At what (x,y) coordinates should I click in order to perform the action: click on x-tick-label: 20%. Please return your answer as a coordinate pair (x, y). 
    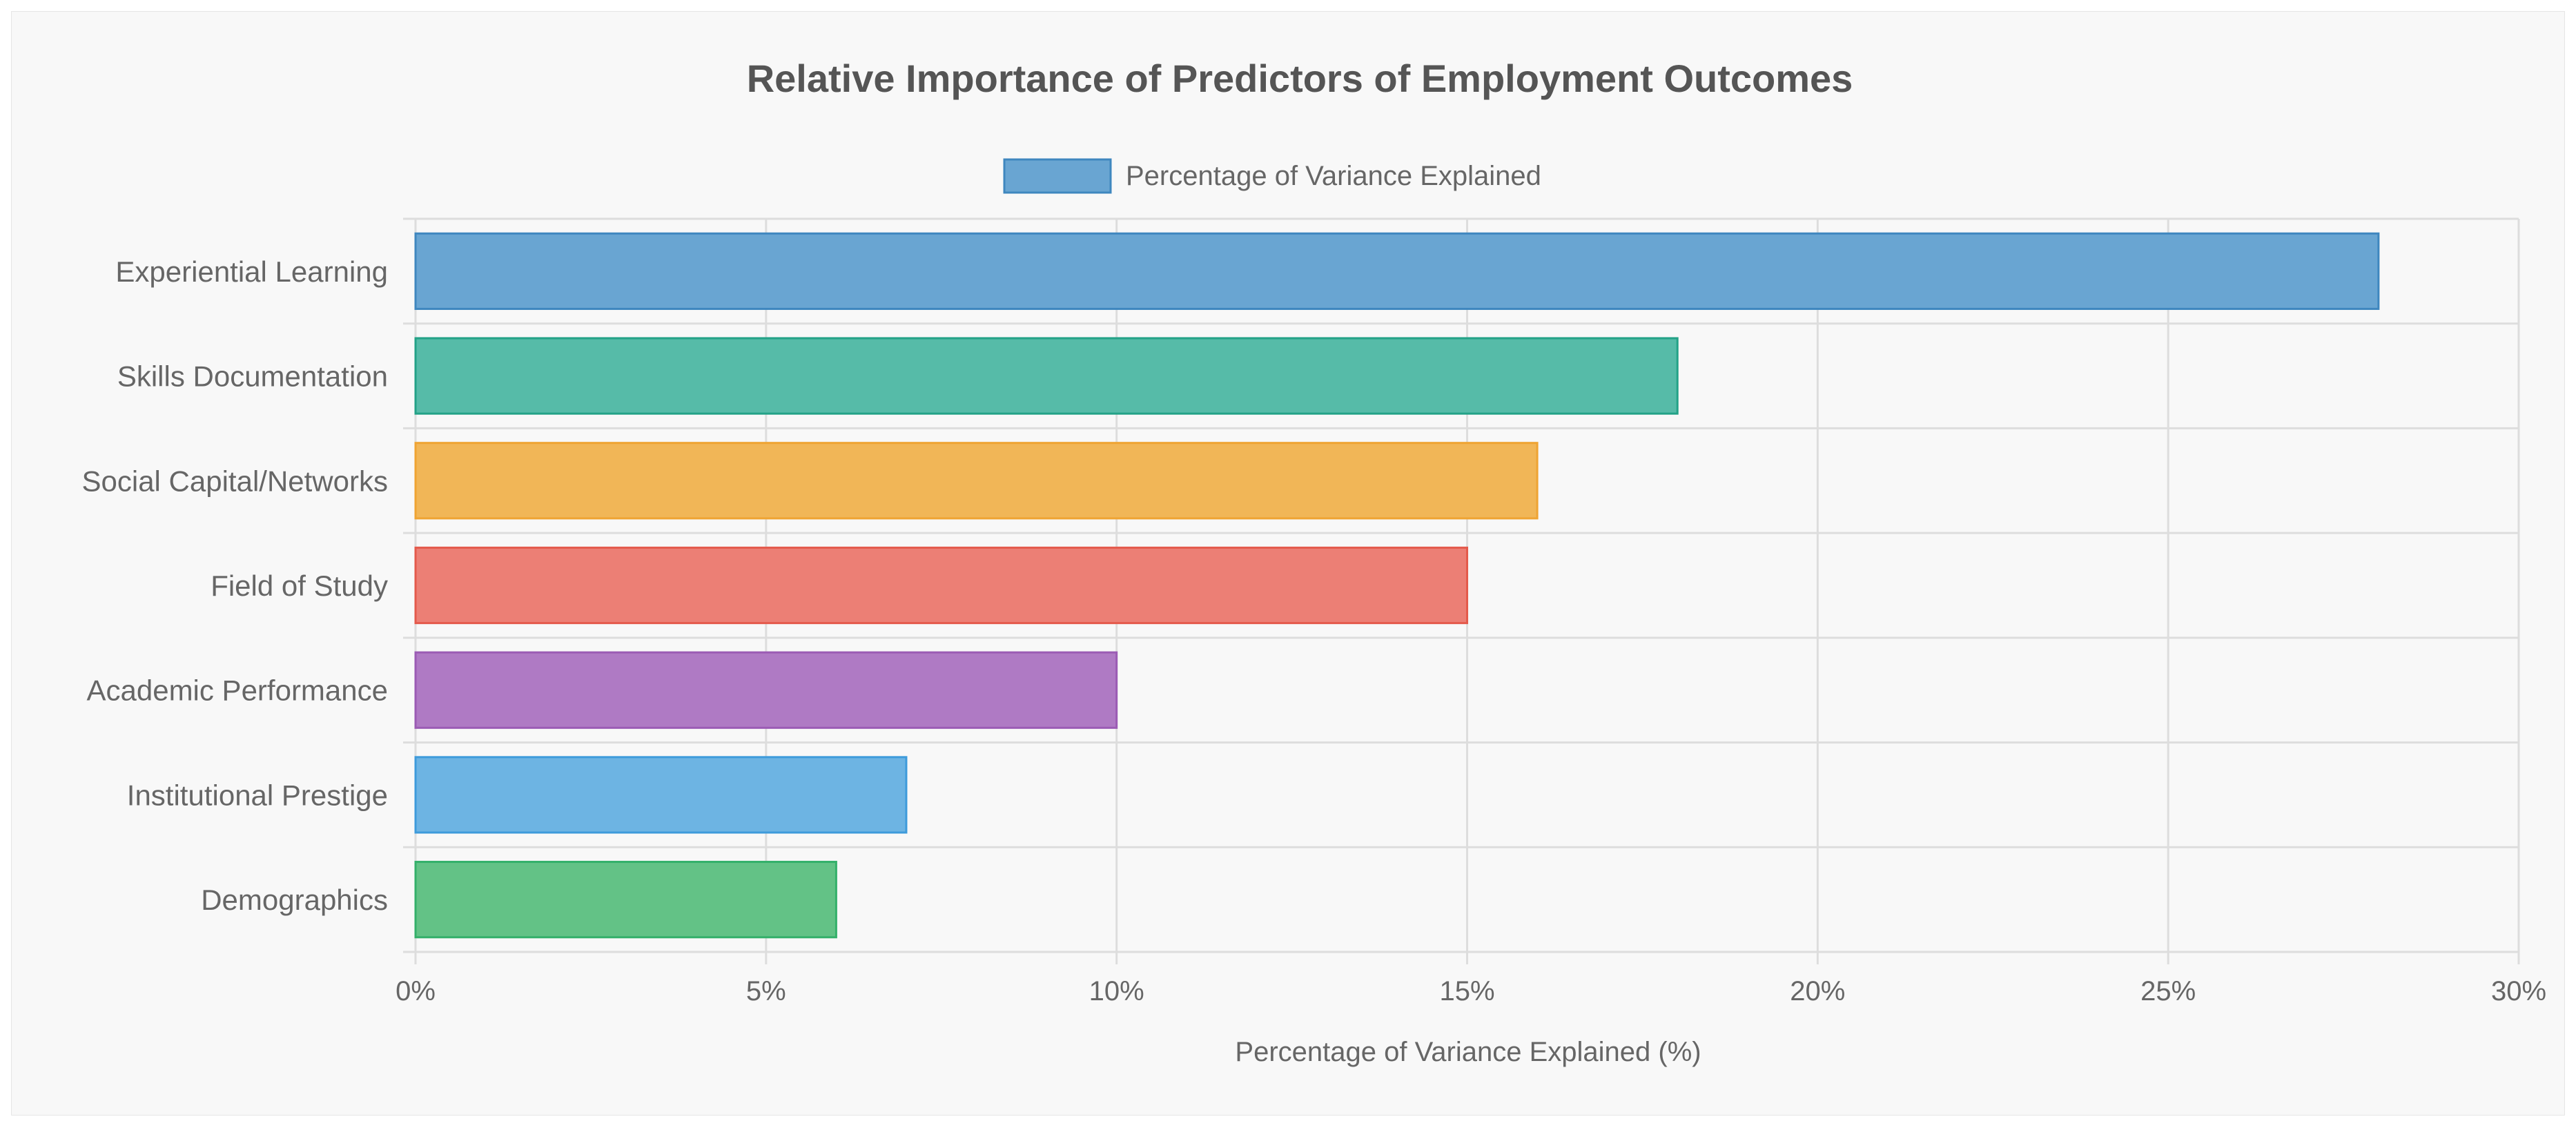
    Looking at the image, I should click on (1817, 991).